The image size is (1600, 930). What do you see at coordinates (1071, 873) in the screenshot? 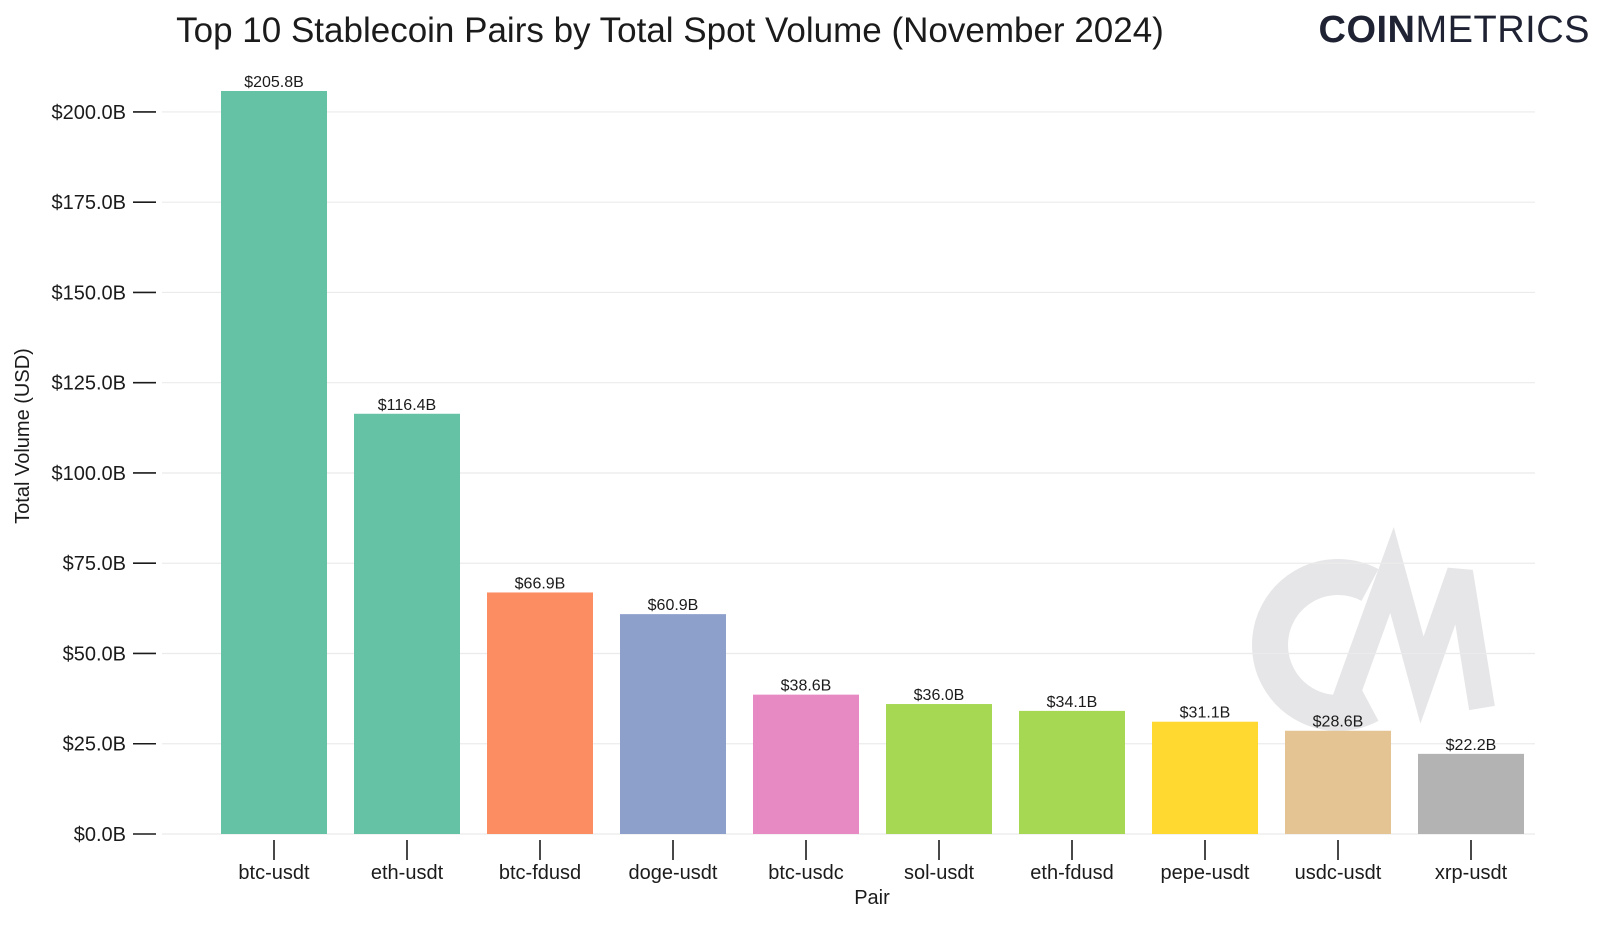
I see `x-tick-label-eth-fdusd: eth-fdusd` at bounding box center [1071, 873].